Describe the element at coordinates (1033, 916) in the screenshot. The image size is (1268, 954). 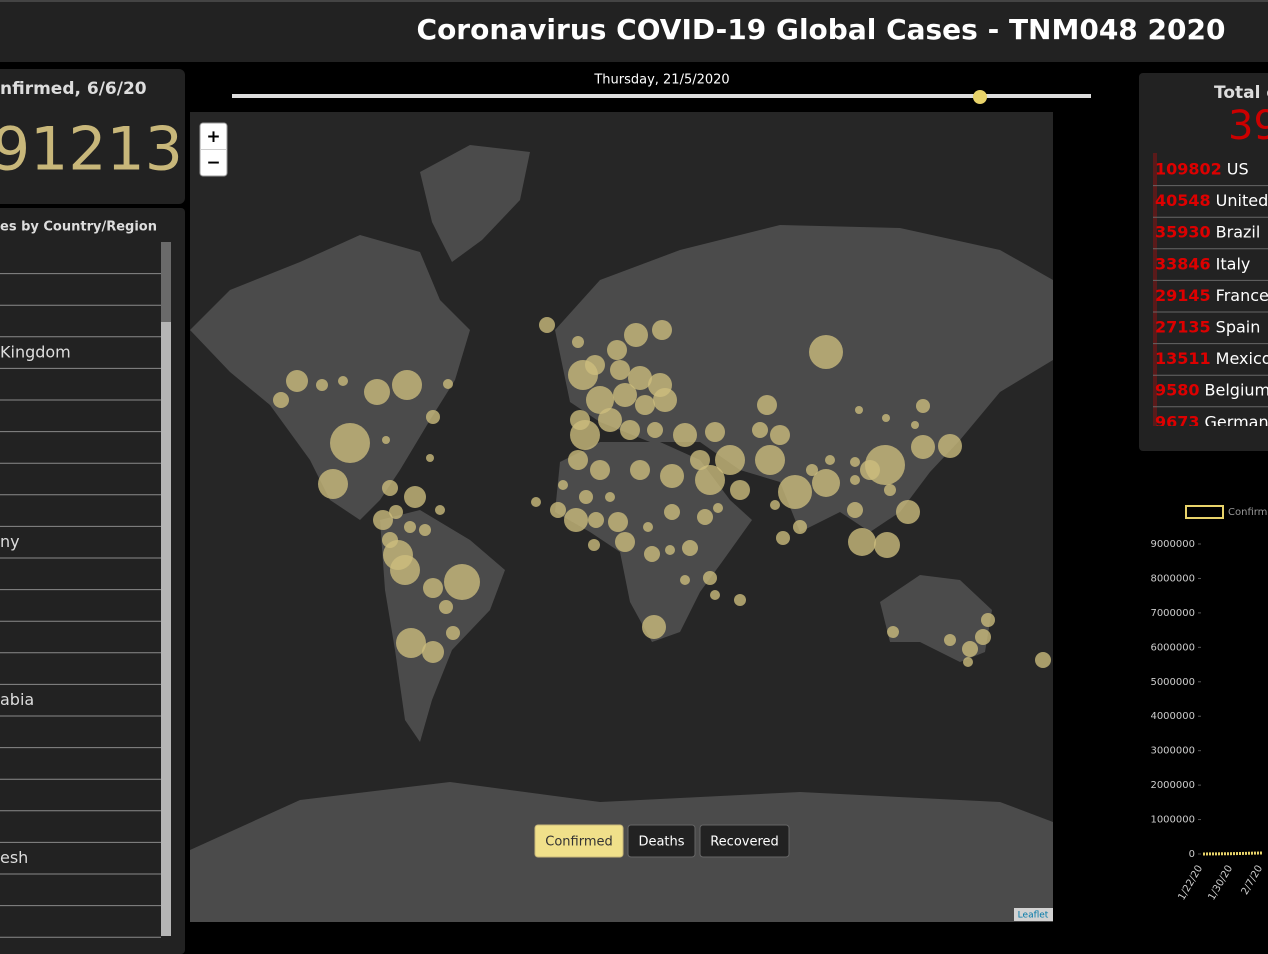
I see `attribution: Leaflet` at that location.